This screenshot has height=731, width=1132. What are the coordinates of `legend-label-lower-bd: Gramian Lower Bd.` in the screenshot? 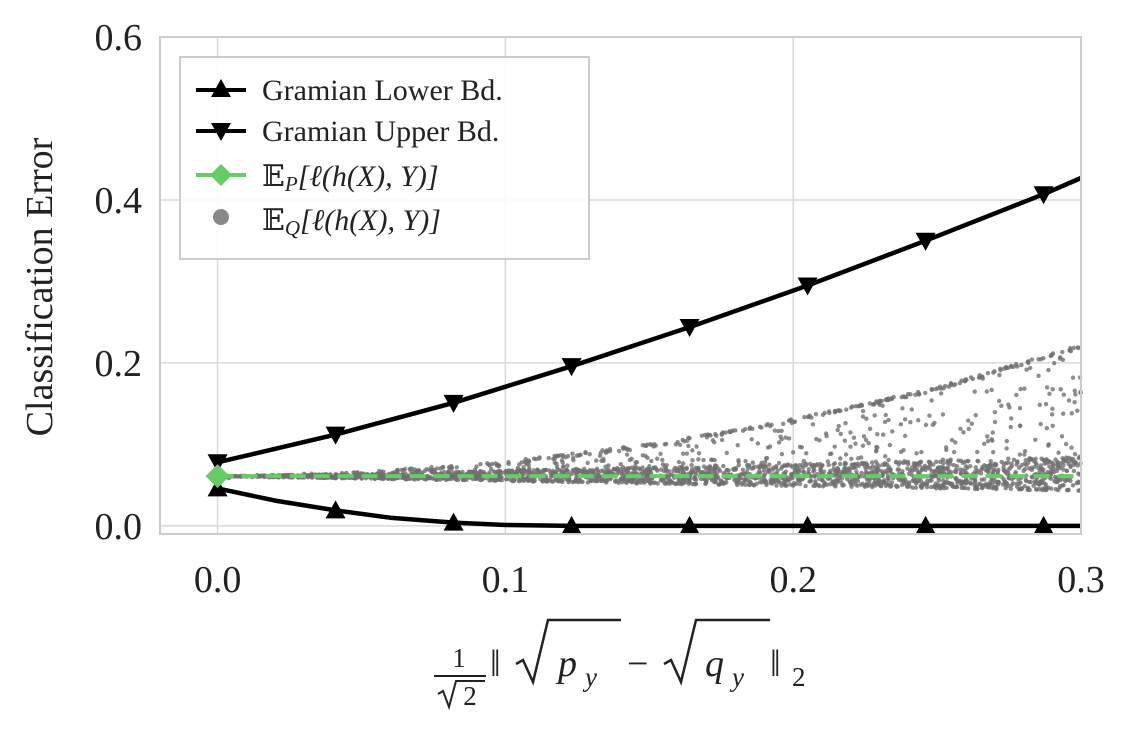 It's located at (382, 90).